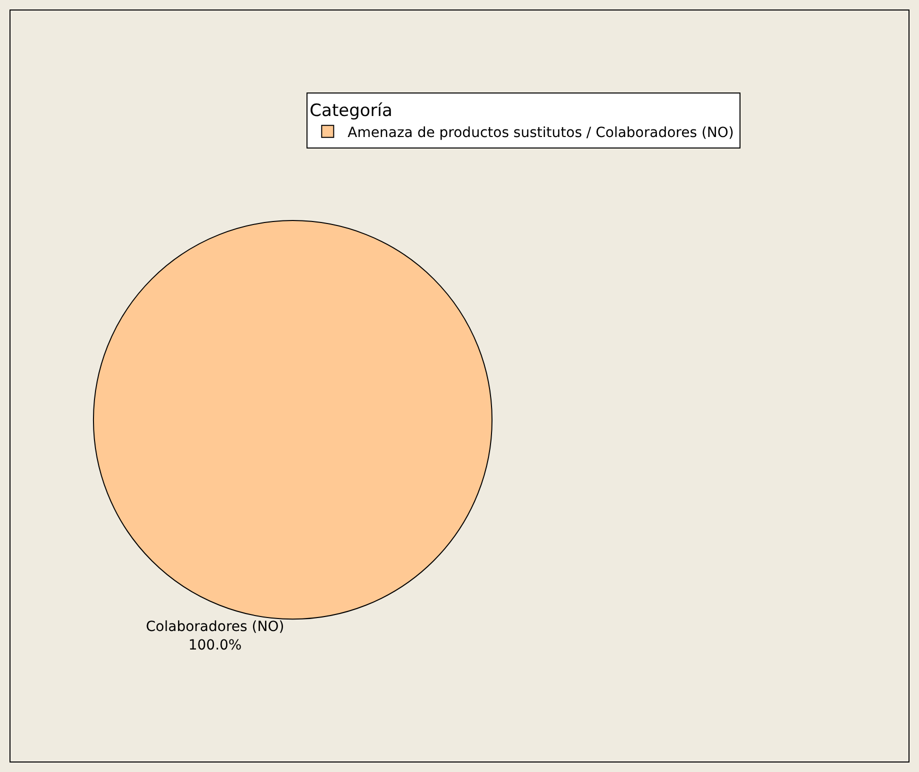  Describe the element at coordinates (351, 110) in the screenshot. I see `legend-title: Categoría` at that location.